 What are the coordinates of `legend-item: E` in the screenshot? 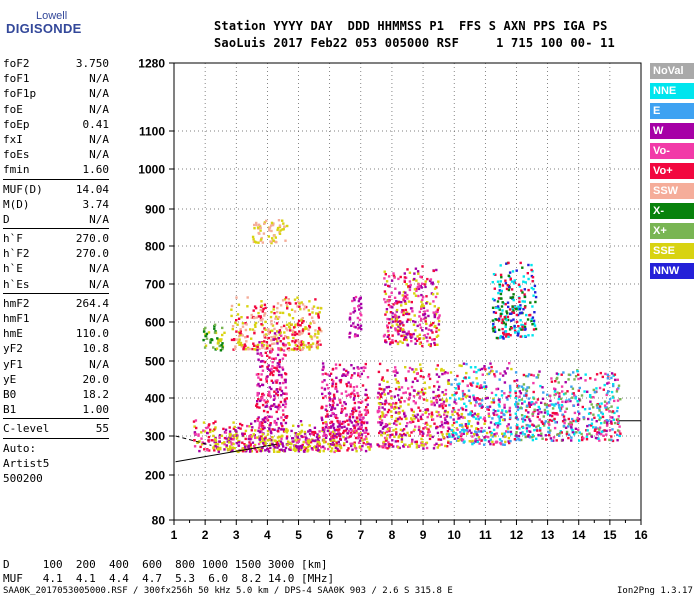 It's located at (672, 111).